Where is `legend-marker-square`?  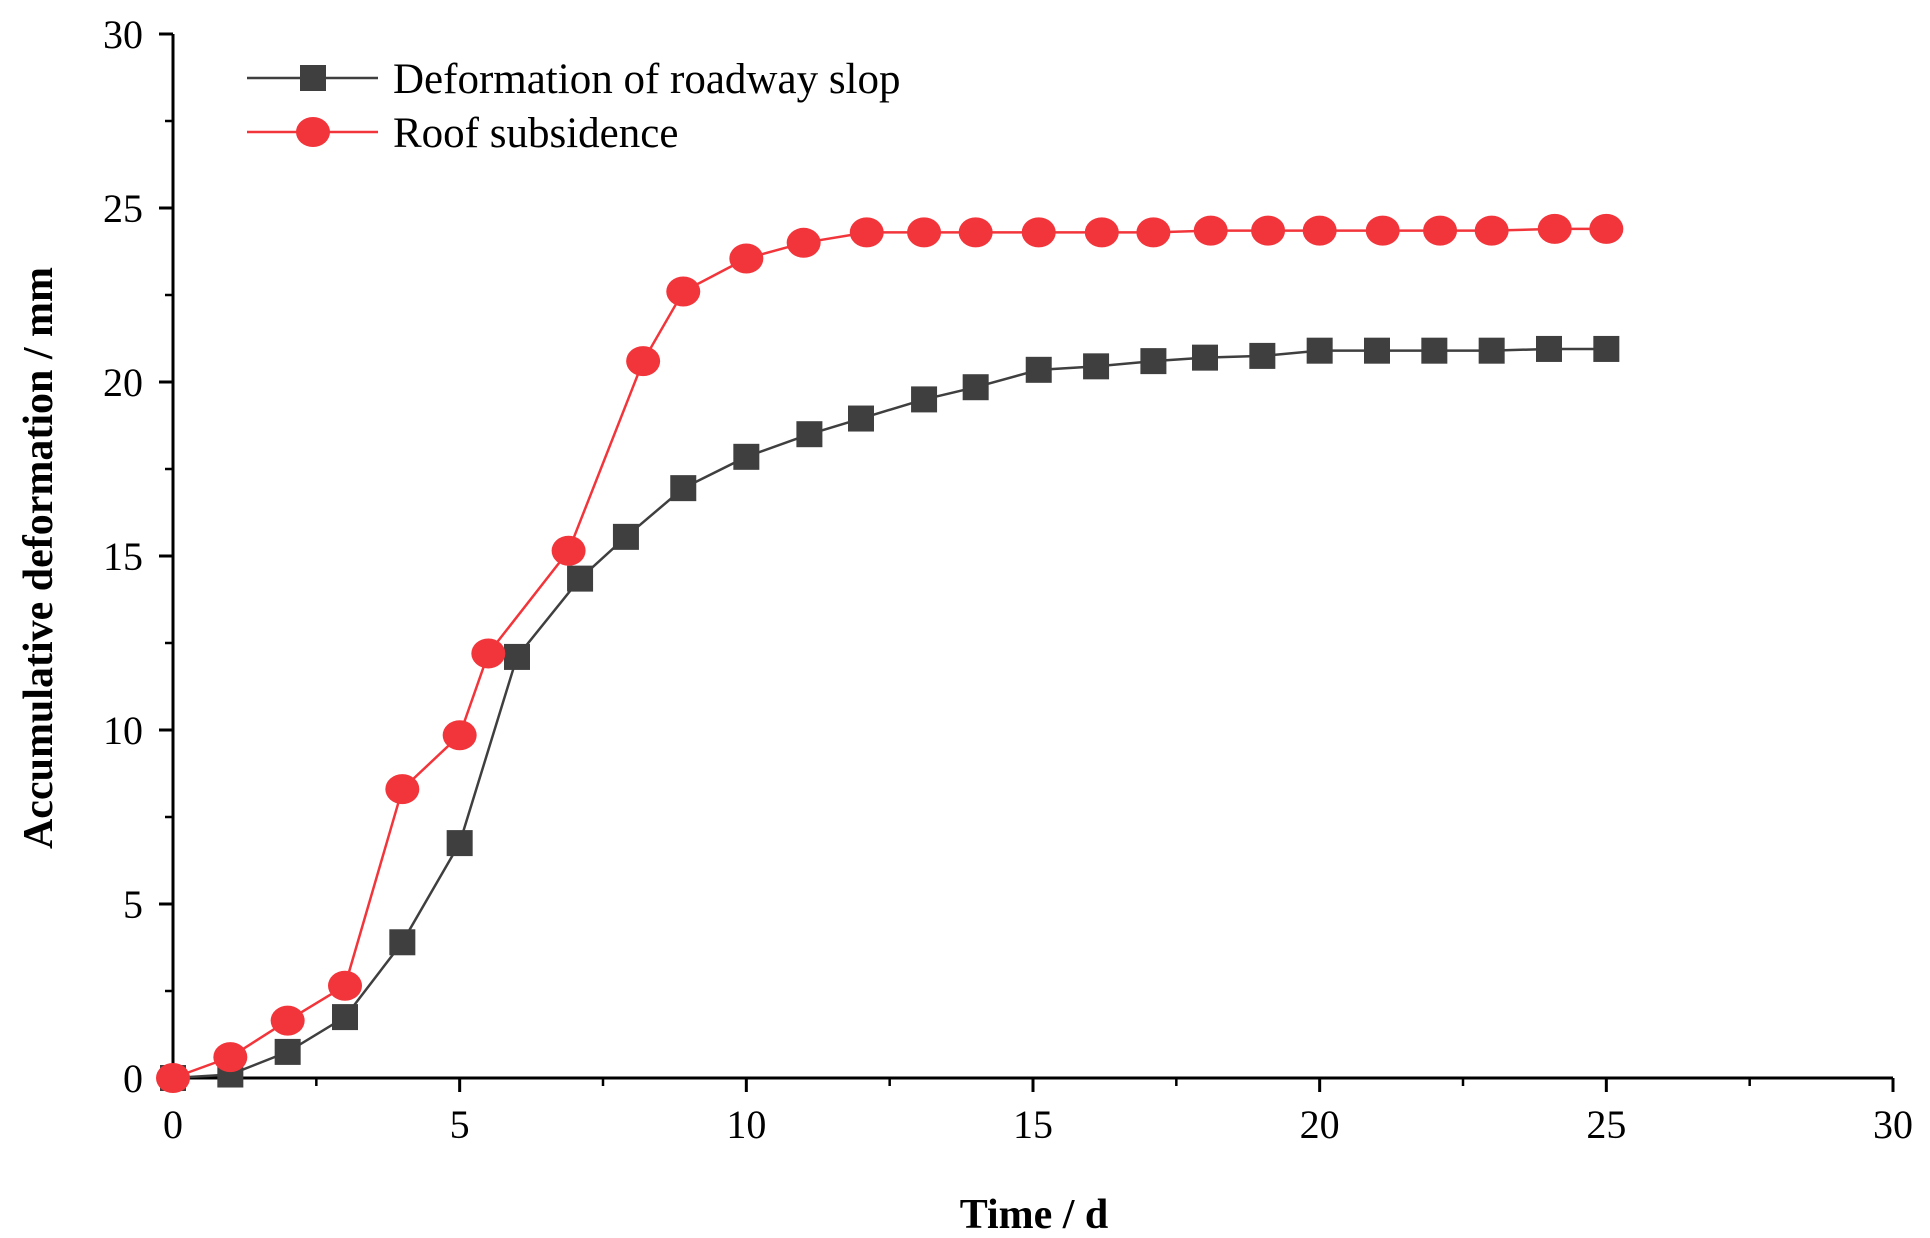
legend-marker-square is located at coordinates (313, 78).